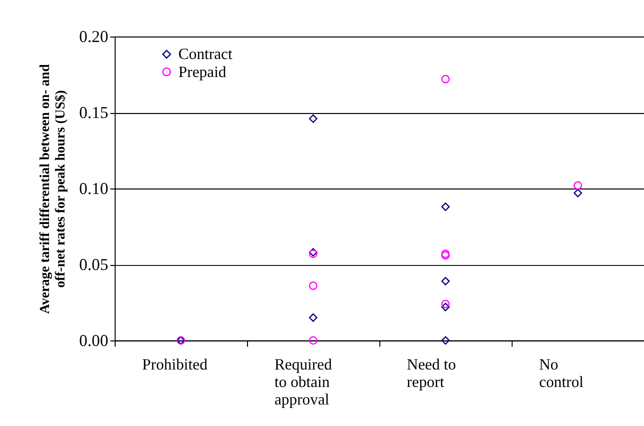  Describe the element at coordinates (206, 55) in the screenshot. I see `legend-label: Contract` at that location.